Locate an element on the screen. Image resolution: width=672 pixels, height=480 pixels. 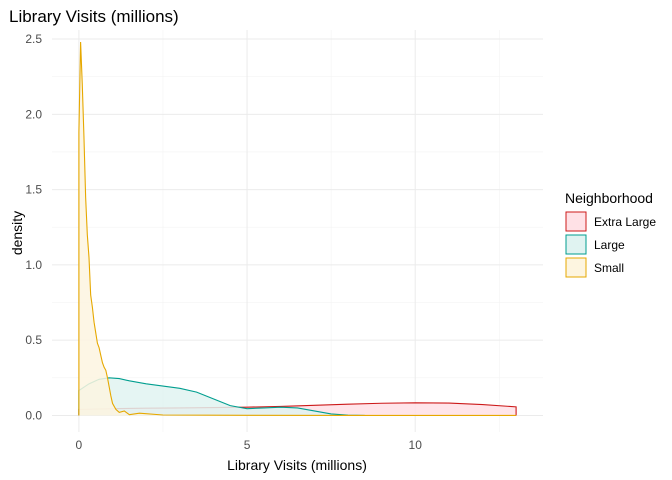
legend-title: Neighborhood is located at coordinates (609, 198).